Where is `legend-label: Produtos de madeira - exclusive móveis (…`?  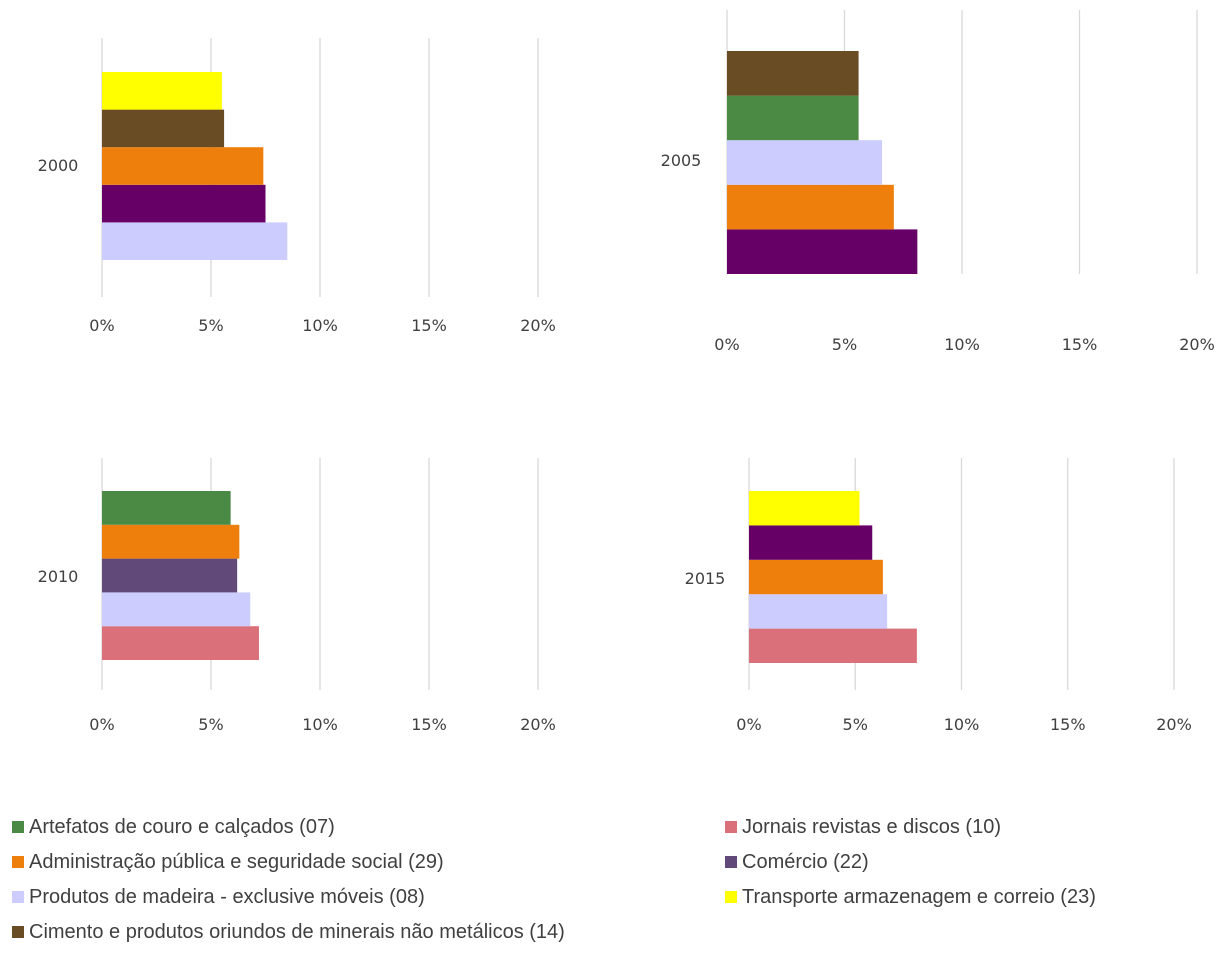
legend-label: Produtos de madeira - exclusive móveis (… is located at coordinates (227, 896).